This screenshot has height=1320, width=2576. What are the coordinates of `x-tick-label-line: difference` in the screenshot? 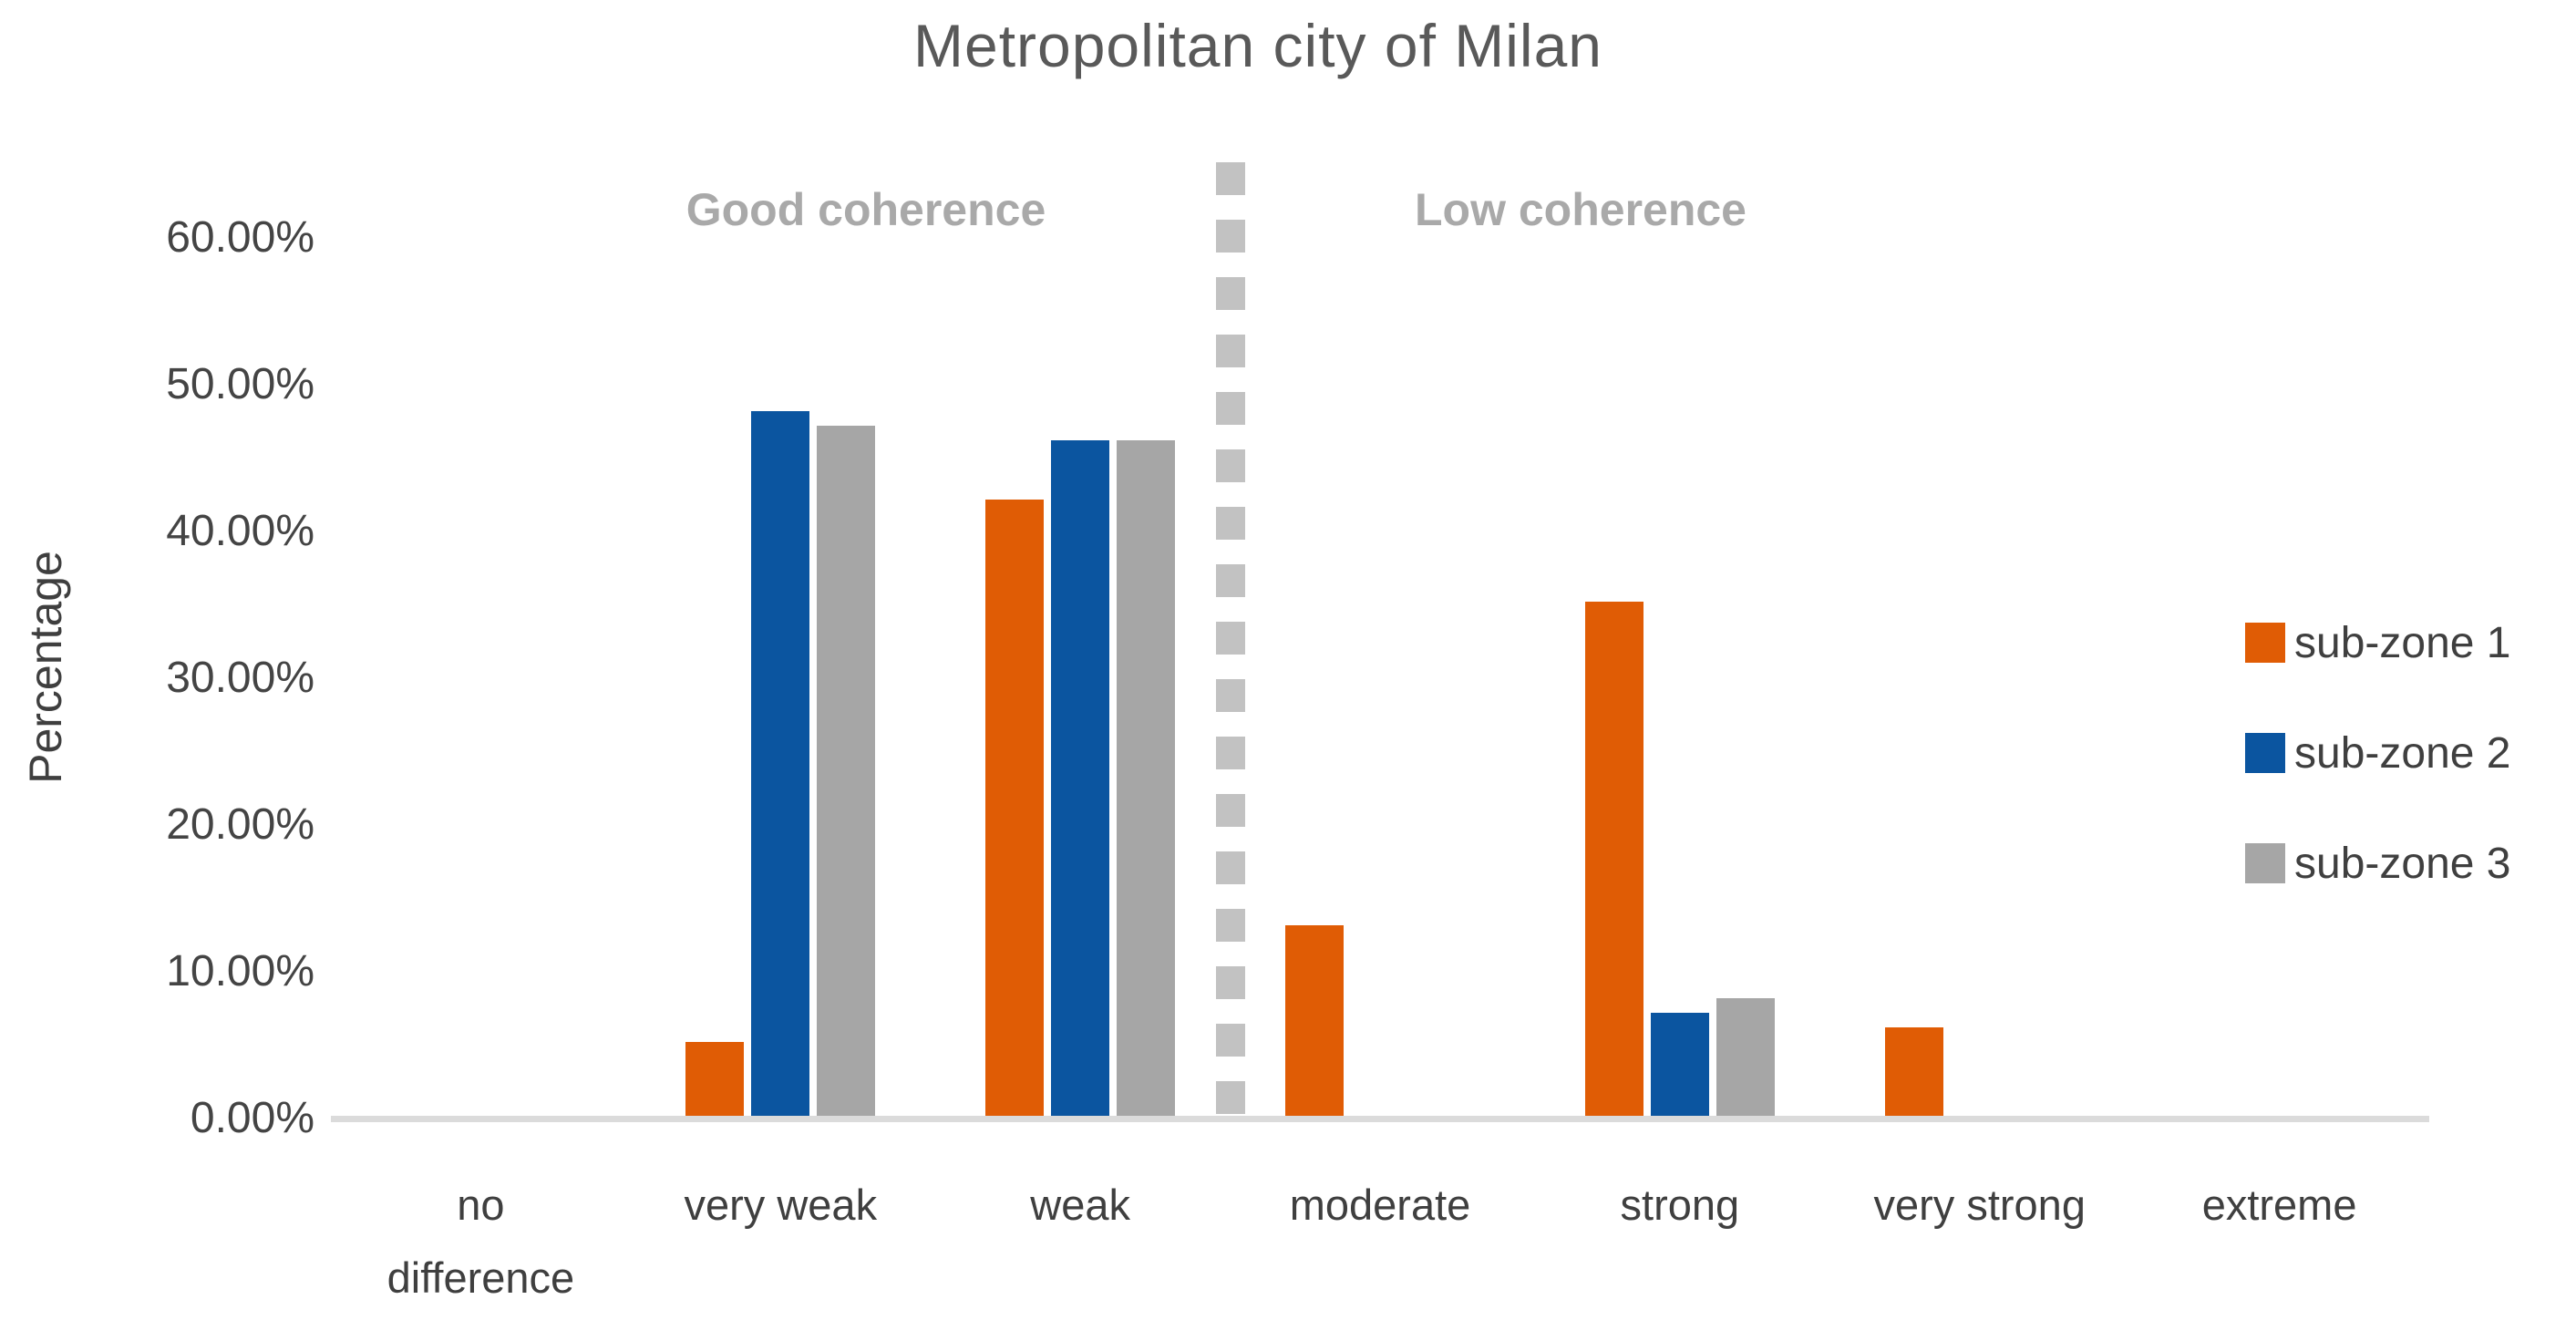 It's located at (481, 1277).